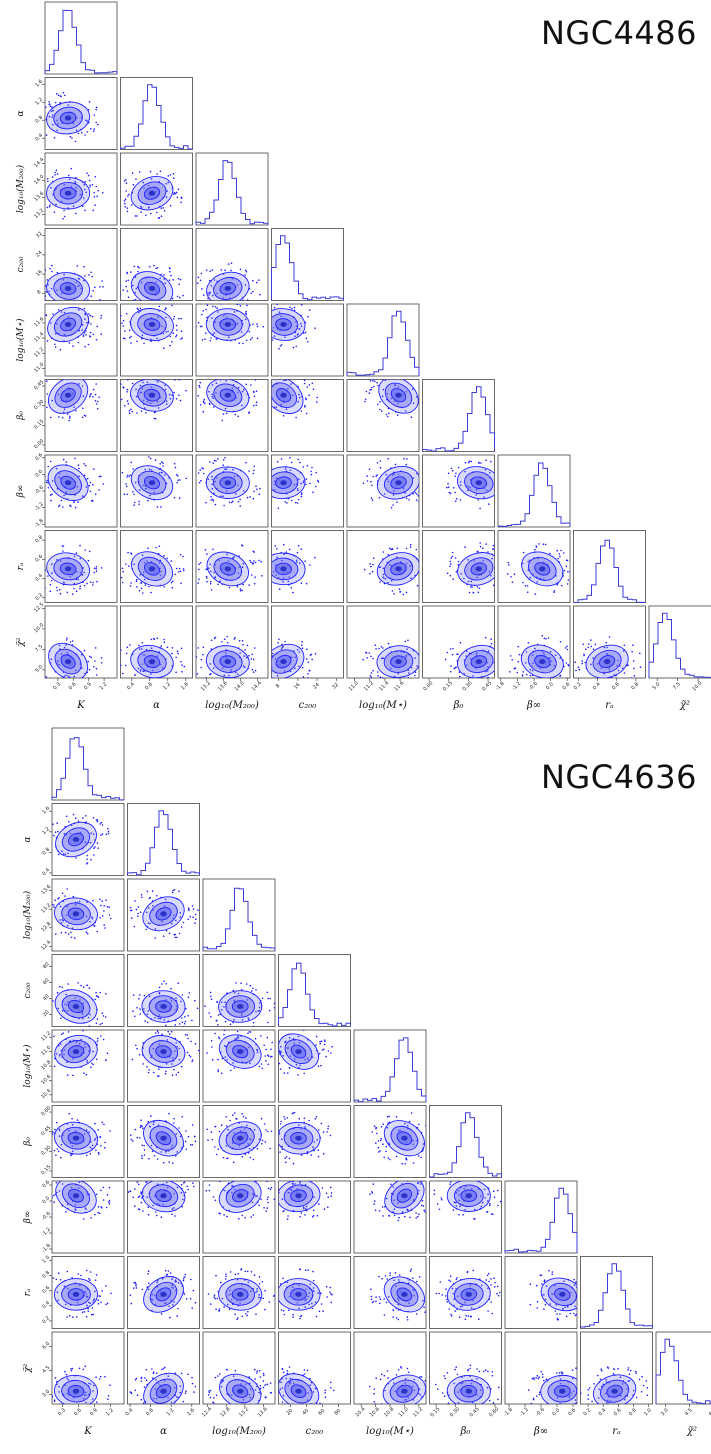  I want to click on histogram-panel, so click(534, 491).